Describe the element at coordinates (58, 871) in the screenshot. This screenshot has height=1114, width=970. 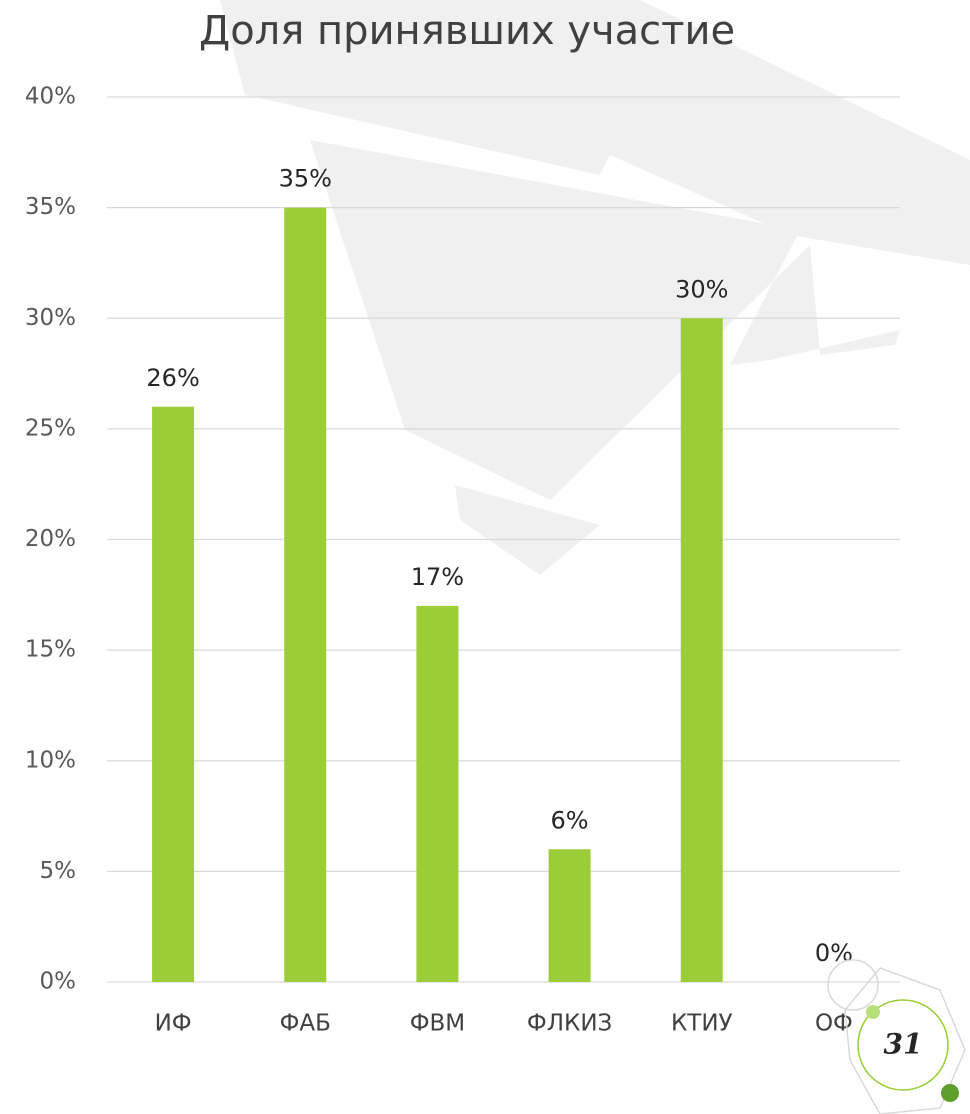
I see `y-tick-label: 5%` at that location.